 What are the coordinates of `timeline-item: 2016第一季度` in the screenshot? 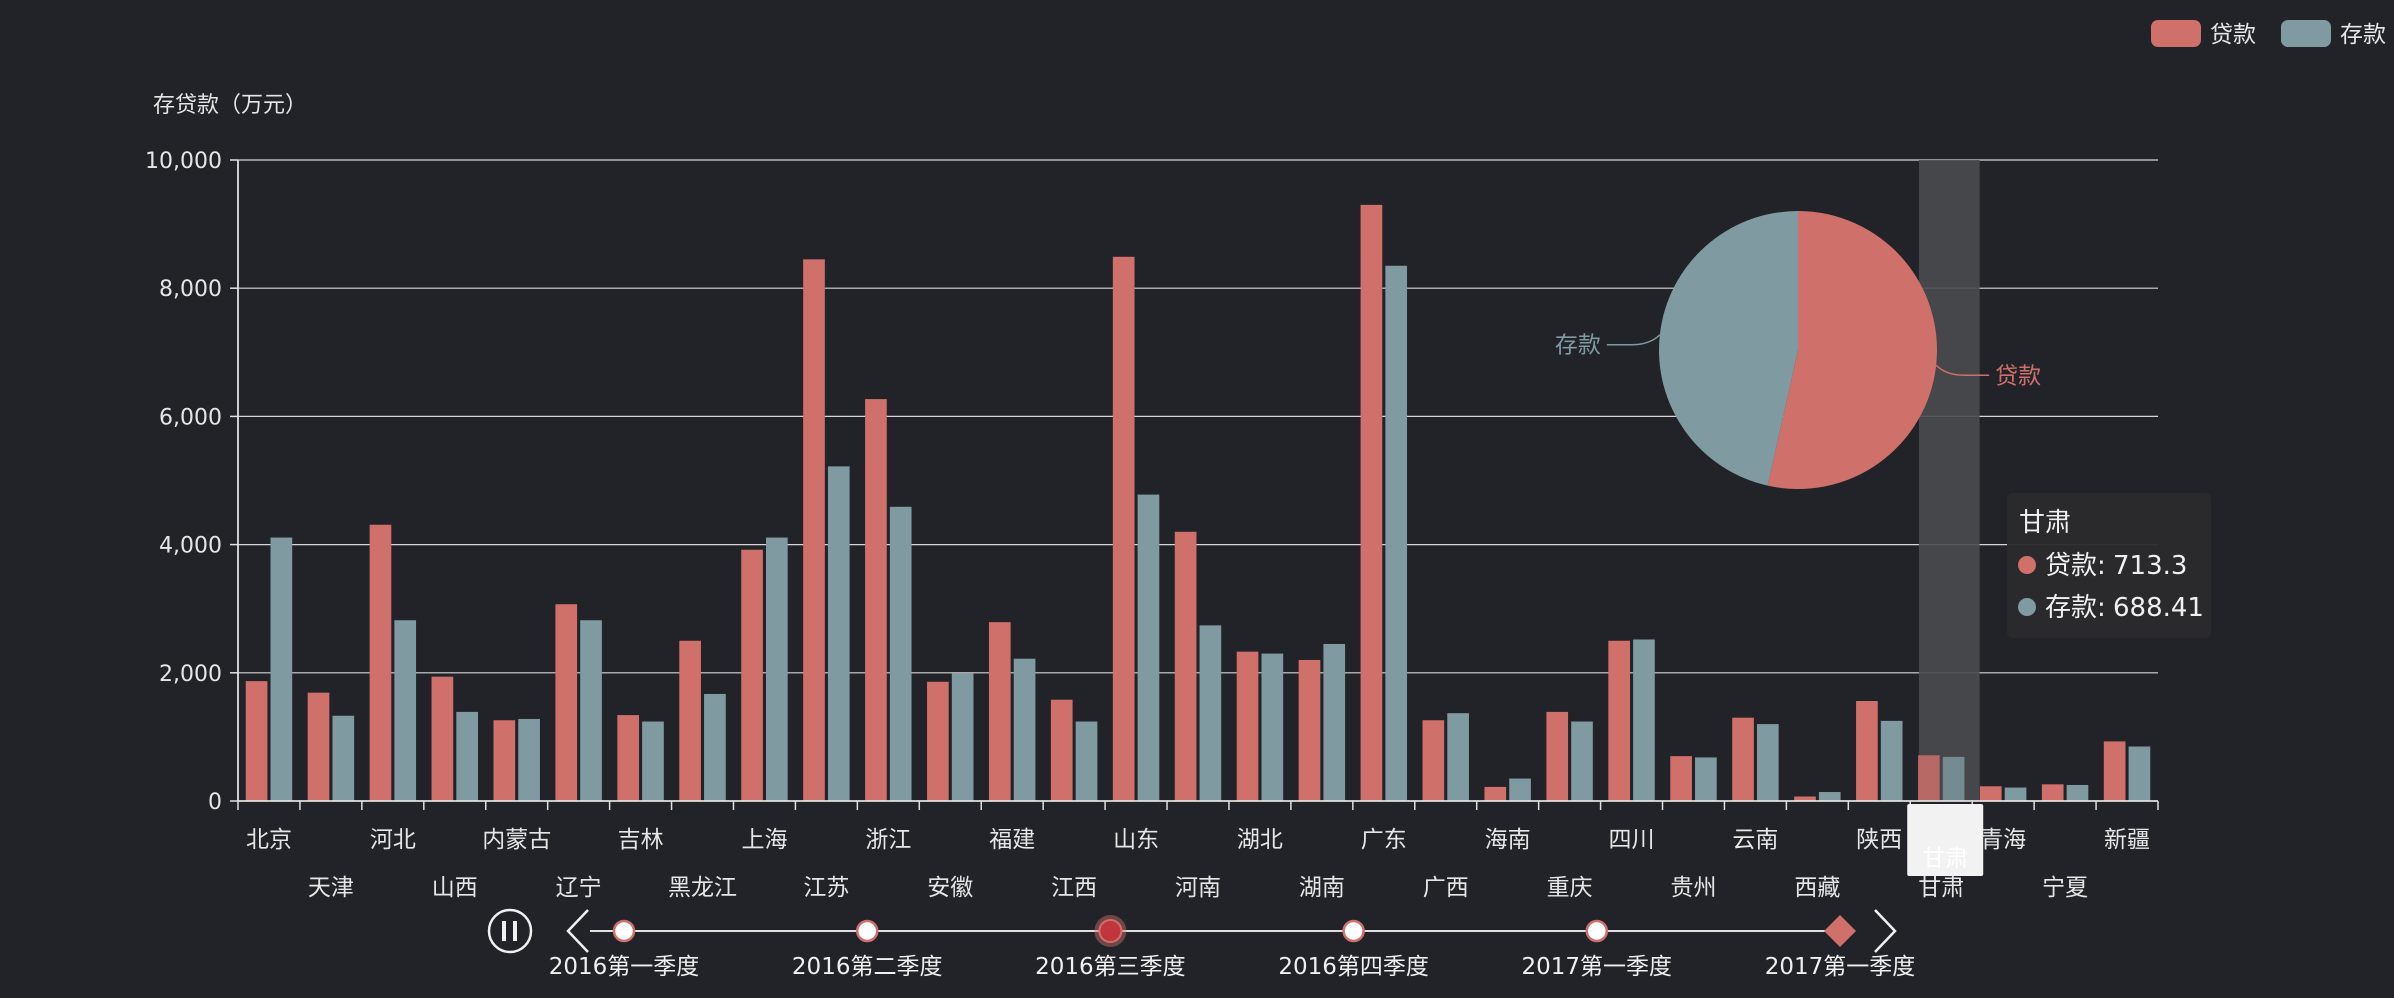 It's located at (624, 949).